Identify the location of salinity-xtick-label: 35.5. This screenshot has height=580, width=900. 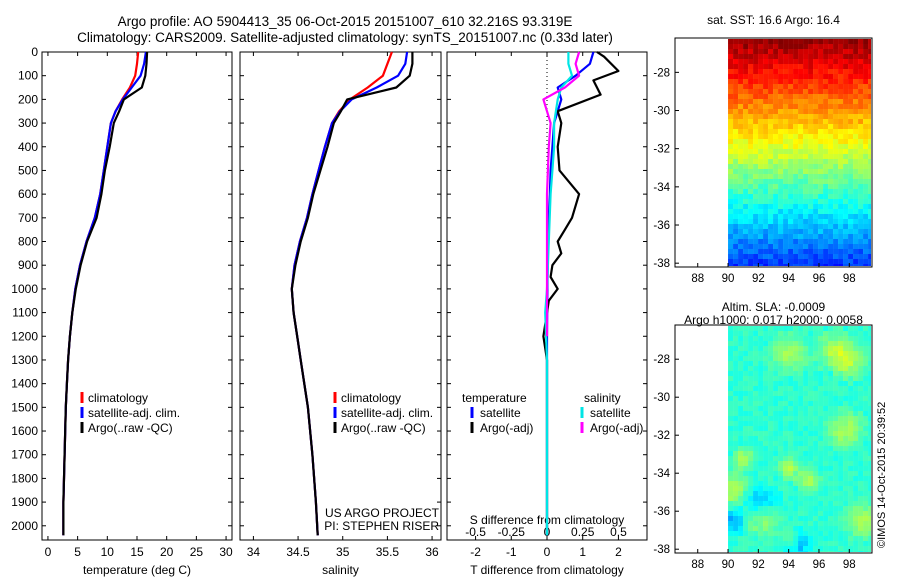
(388, 552).